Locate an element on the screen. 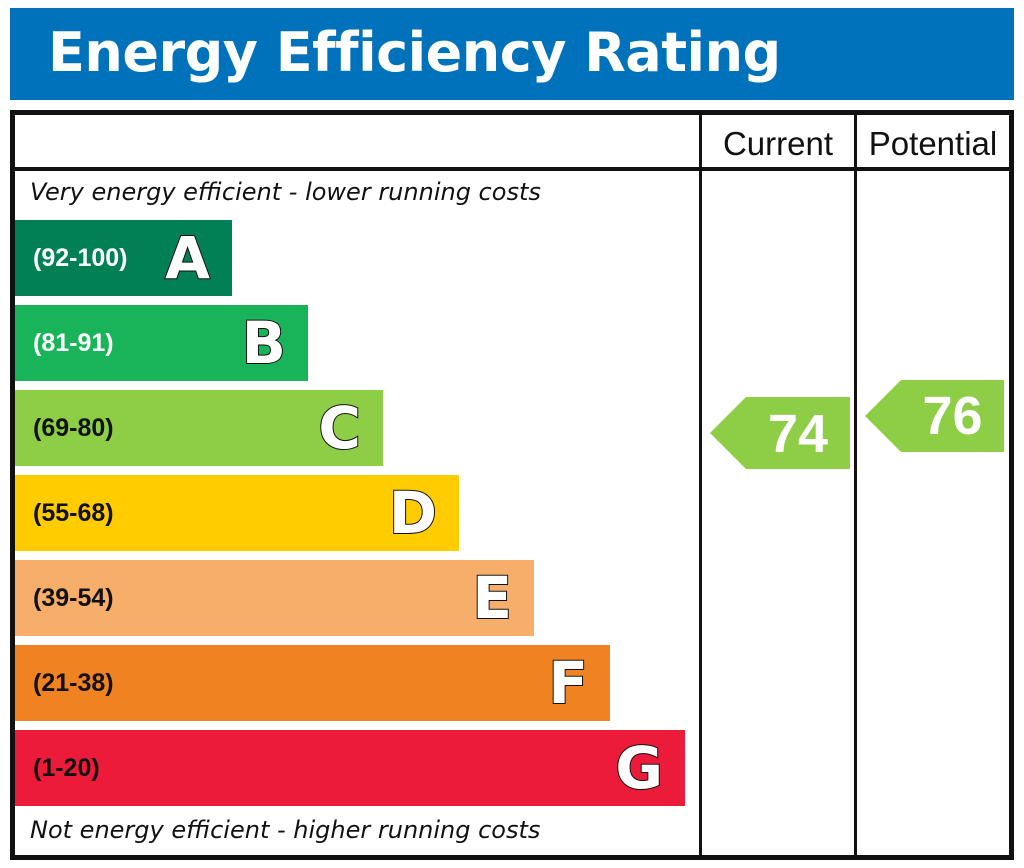 Image resolution: width=1024 pixels, height=868 pixels. band-range-label: (21-38) is located at coordinates (73, 683).